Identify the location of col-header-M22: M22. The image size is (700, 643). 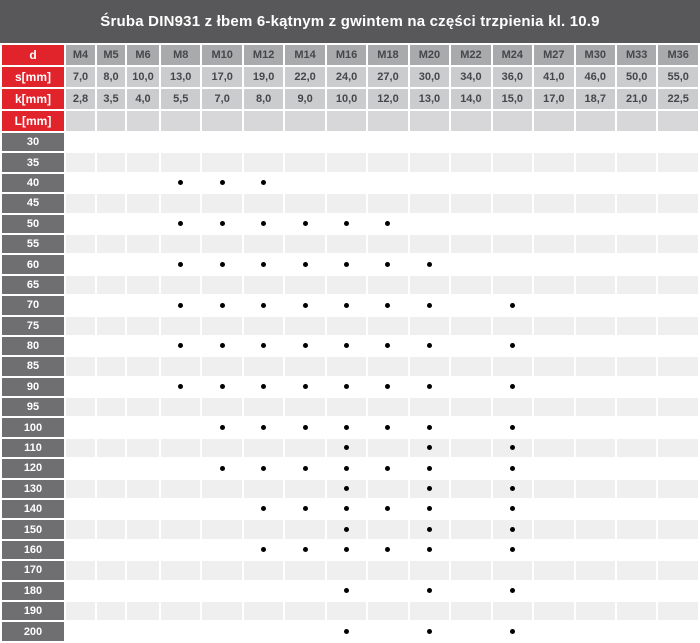
(471, 55).